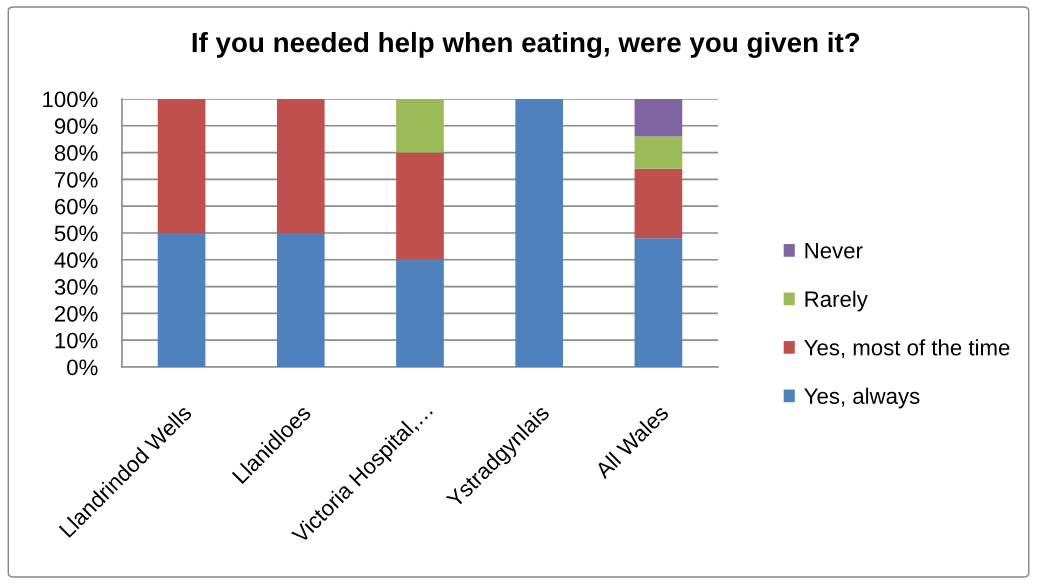  I want to click on y-tick-label: 40%, so click(76, 260).